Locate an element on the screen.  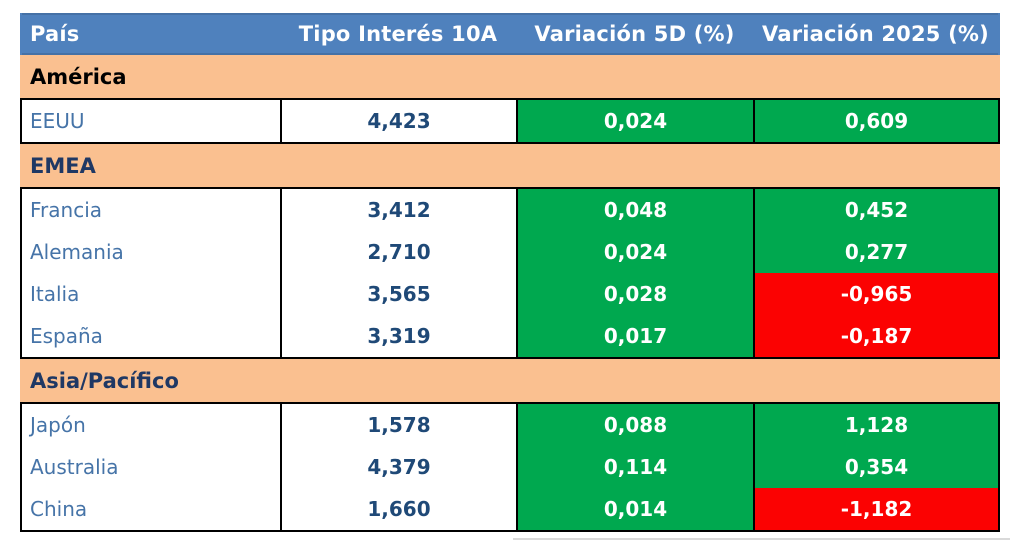
section-label: EMEA is located at coordinates (63, 165).